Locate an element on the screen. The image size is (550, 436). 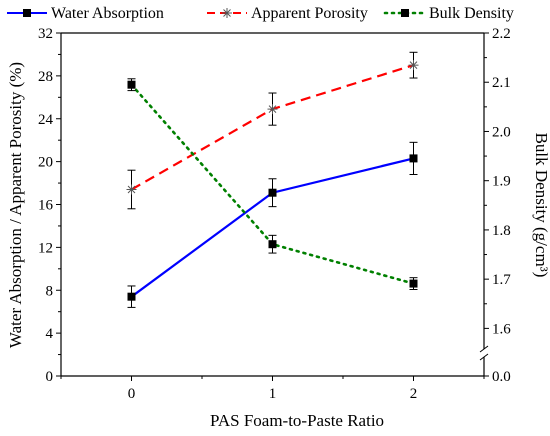
legend-label: Bulk Density is located at coordinates (471, 13).